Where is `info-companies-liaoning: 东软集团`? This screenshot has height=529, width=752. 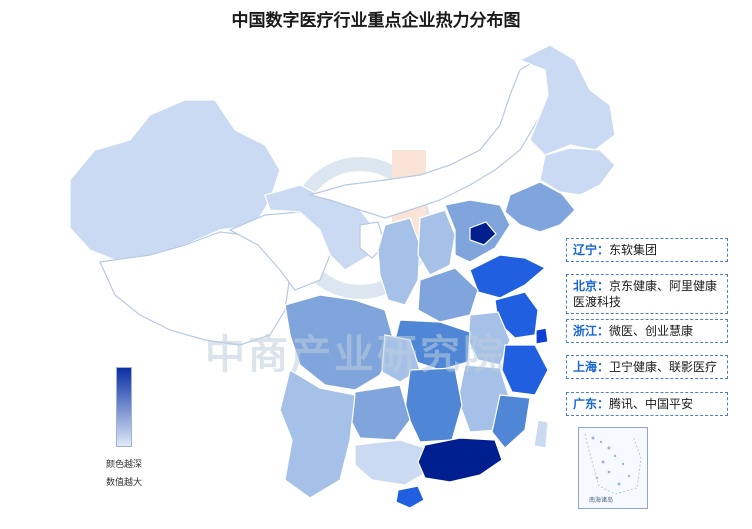
info-companies-liaoning: 东软集团 is located at coordinates (633, 250).